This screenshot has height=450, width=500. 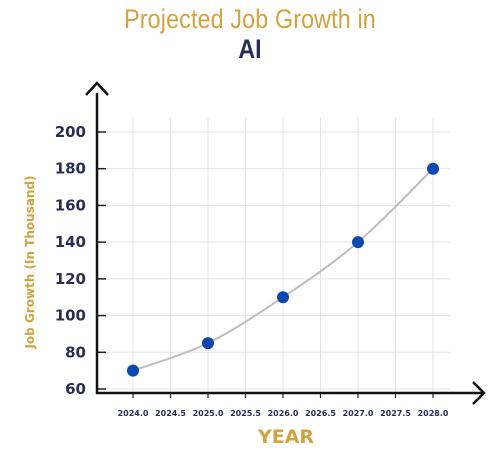 I want to click on y-tick-label: 180, so click(x=70, y=169).